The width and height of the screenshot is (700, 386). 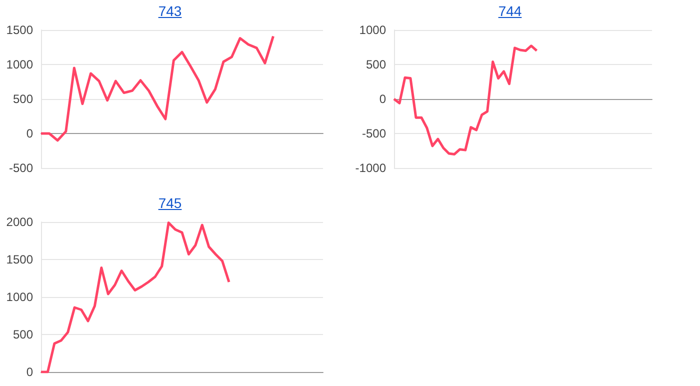 What do you see at coordinates (20, 222) in the screenshot?
I see `y-tick-label: 2000` at bounding box center [20, 222].